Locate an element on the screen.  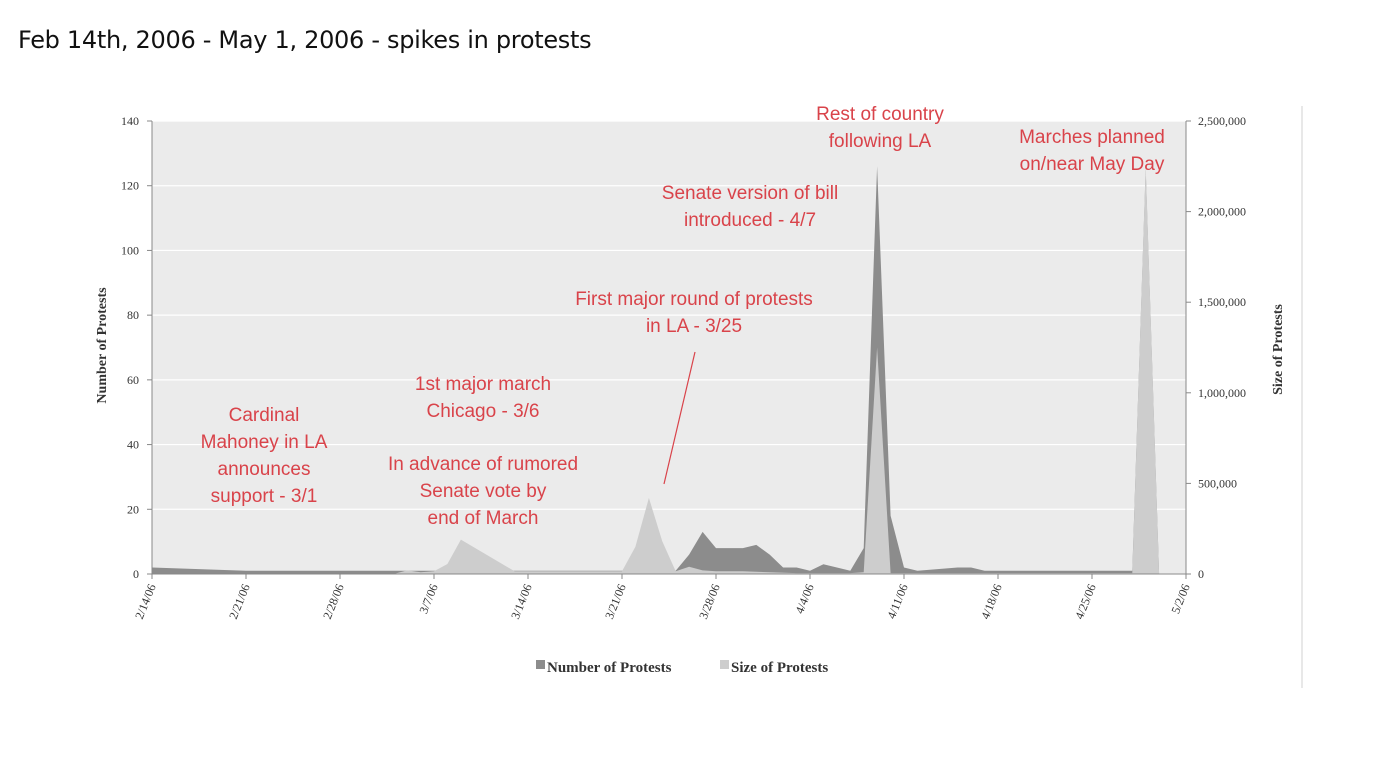
annotation-line: introduced - 4/7 is located at coordinates (750, 220).